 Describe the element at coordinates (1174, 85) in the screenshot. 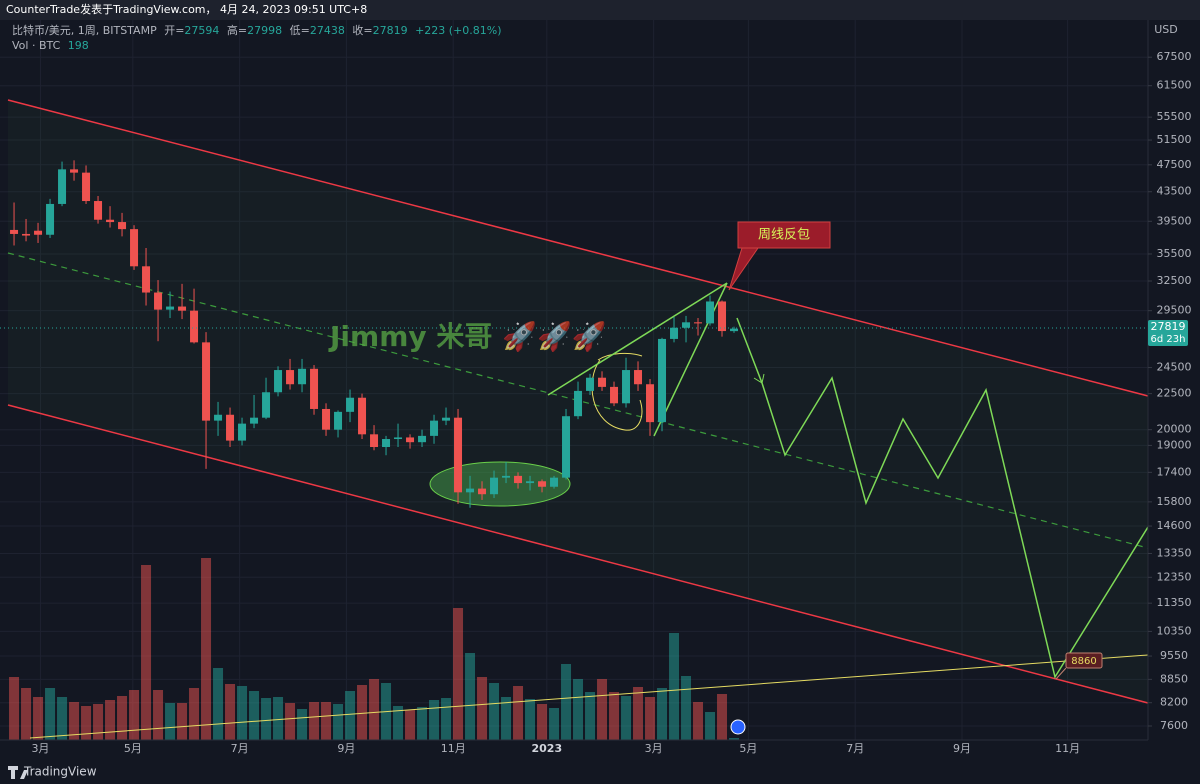

I see `y-tick-label: 61500` at that location.